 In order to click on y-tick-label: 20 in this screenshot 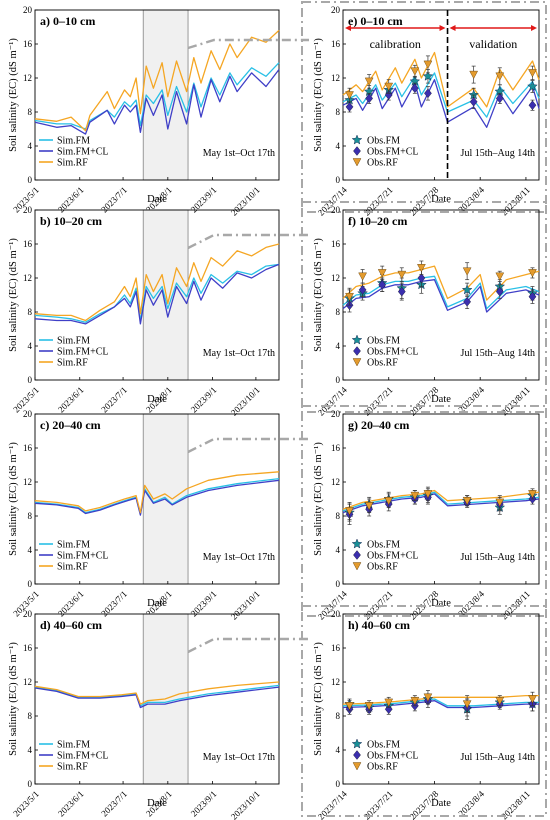, I will do `click(336, 414)`.